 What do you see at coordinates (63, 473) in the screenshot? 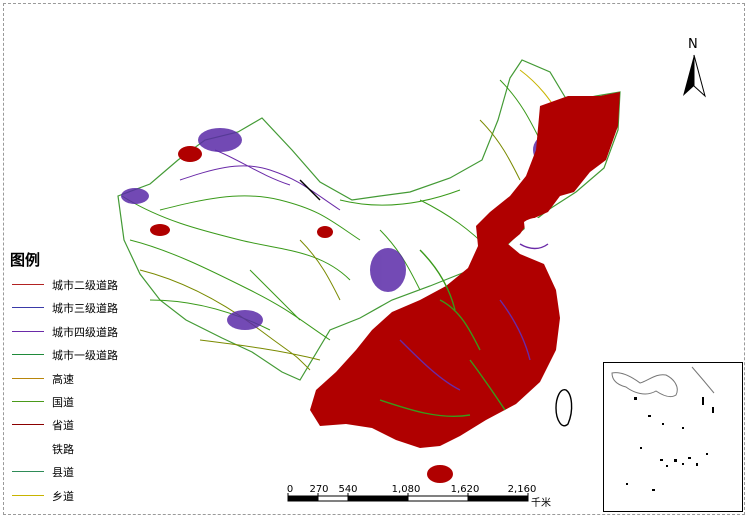
I see `legend-label: 县道` at bounding box center [63, 473].